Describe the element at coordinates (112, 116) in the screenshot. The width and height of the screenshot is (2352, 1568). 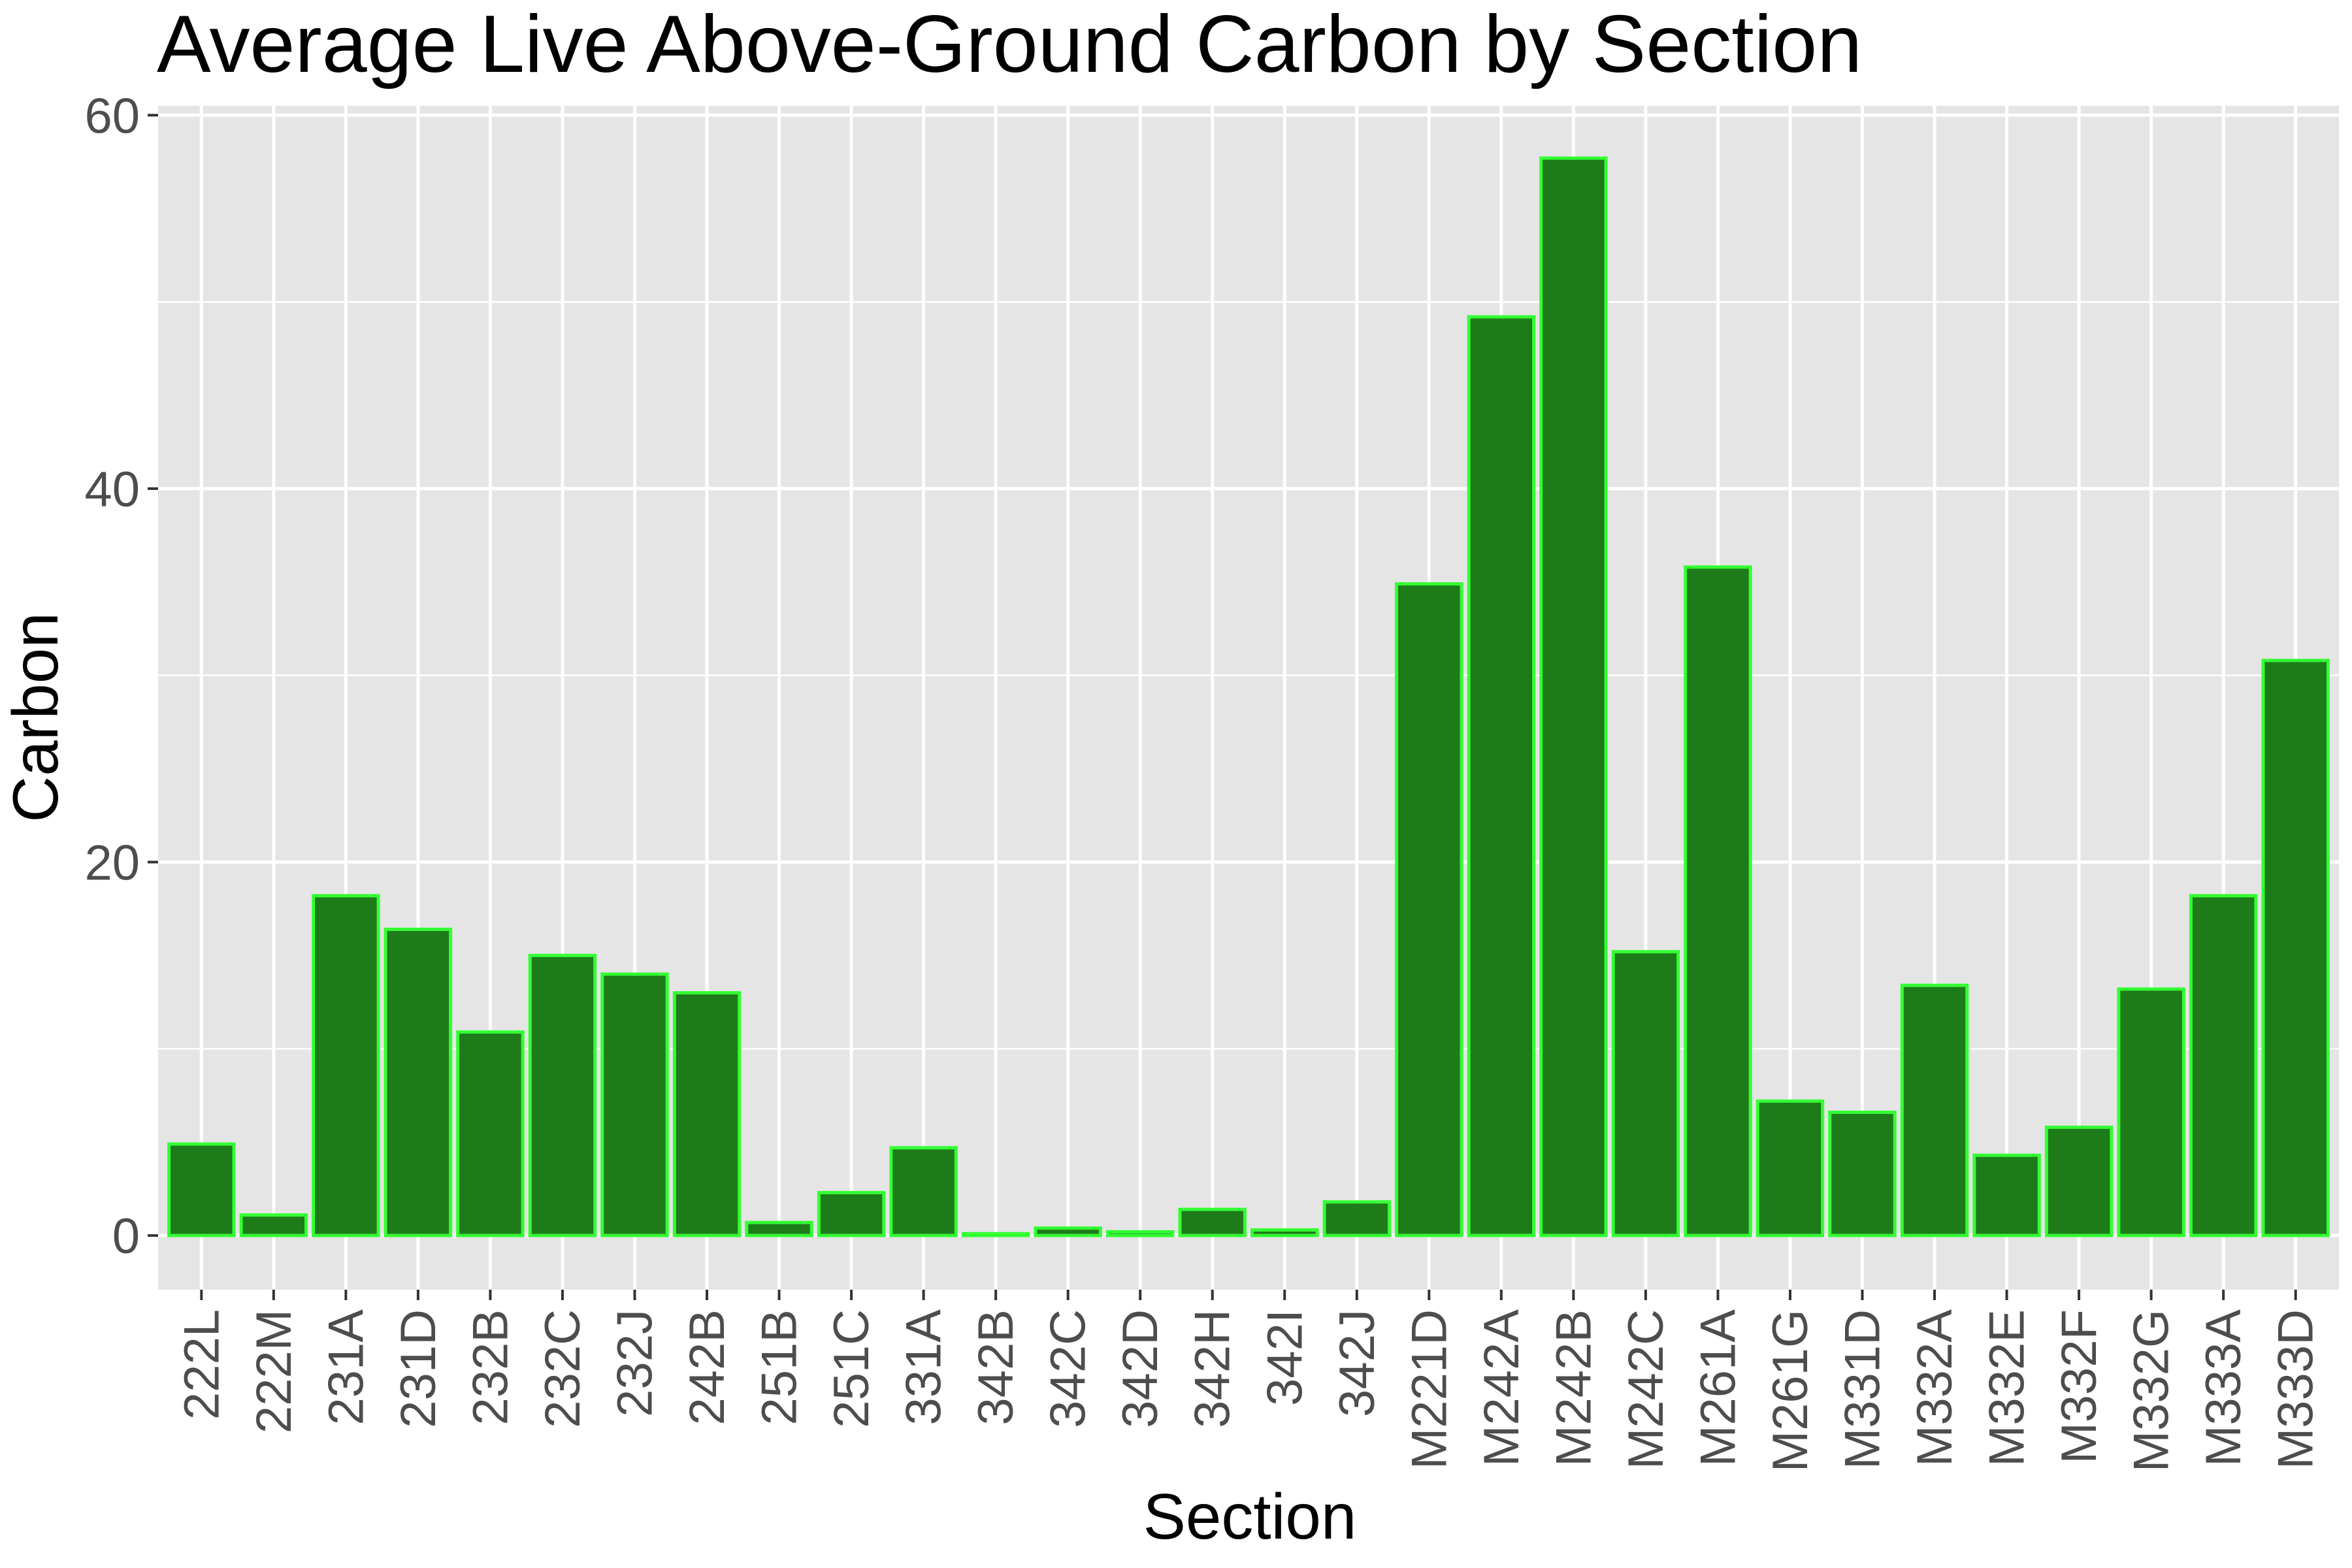
I see `y-tick-label: 60` at that location.